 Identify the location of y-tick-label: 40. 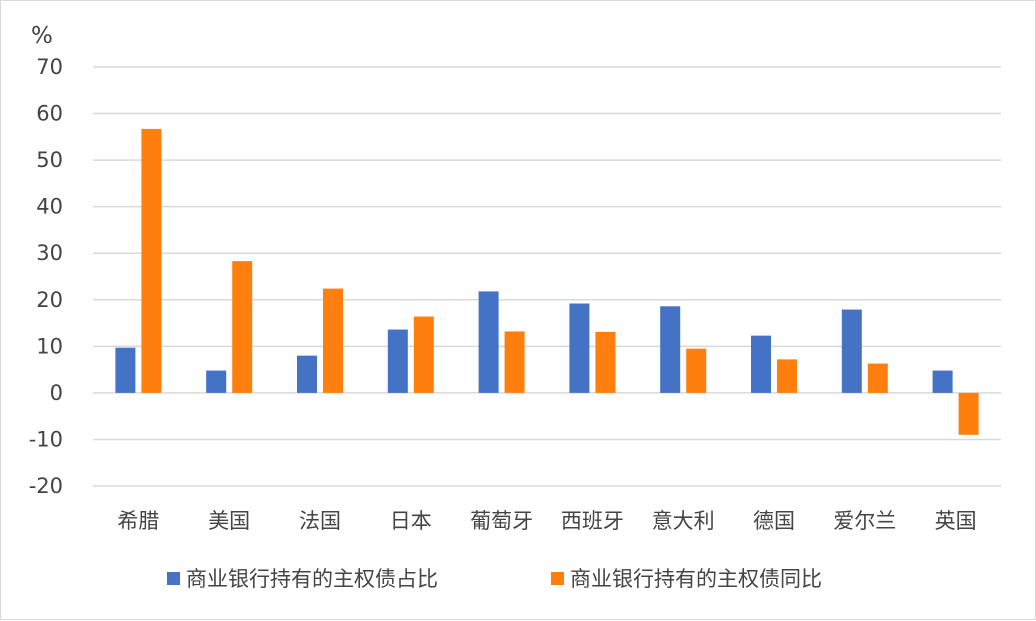
(49, 207).